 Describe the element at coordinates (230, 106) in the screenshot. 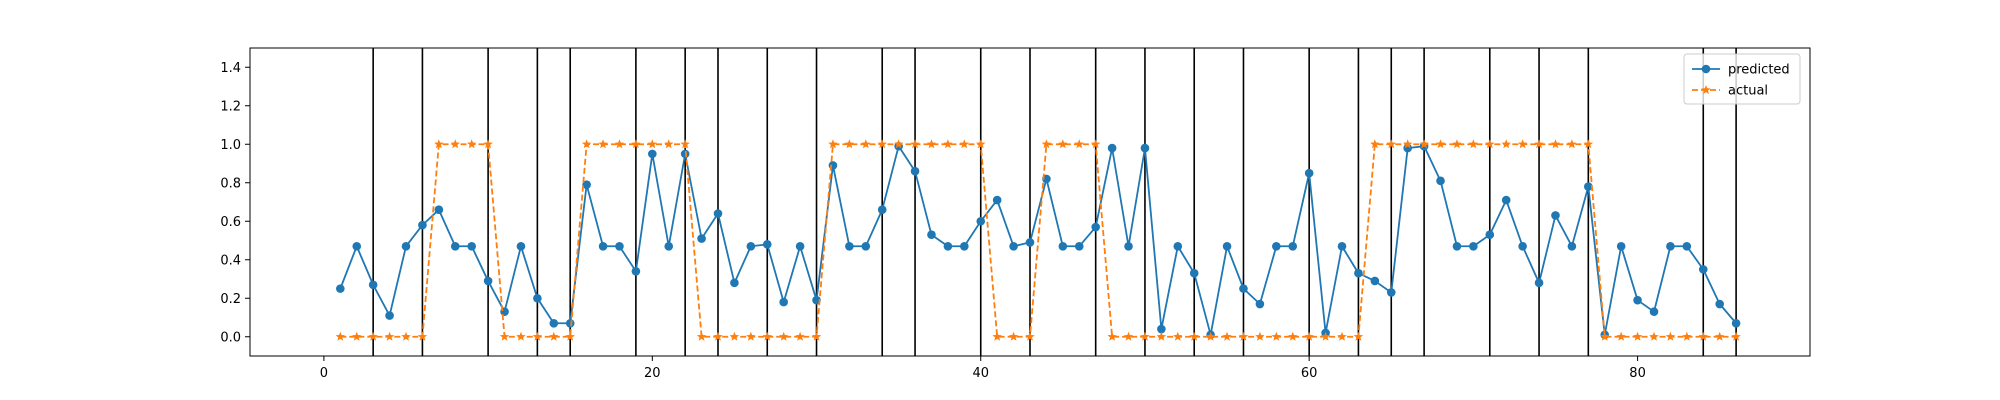

I see `y-tick-label: 1.2` at that location.